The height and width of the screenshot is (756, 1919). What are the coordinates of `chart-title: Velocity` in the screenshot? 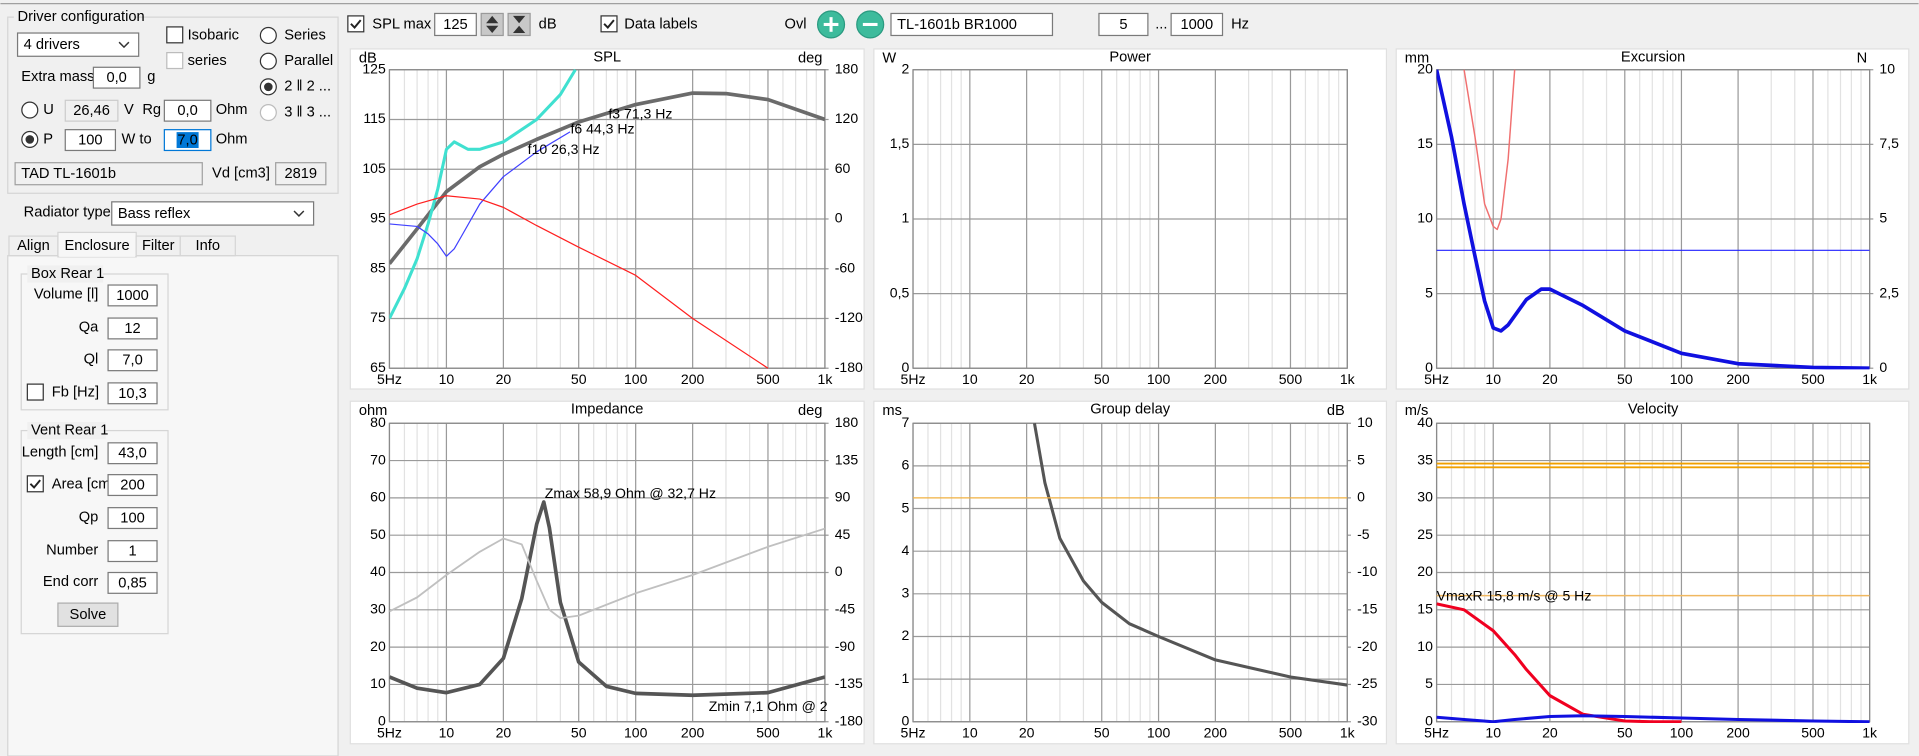 It's located at (1653, 410).